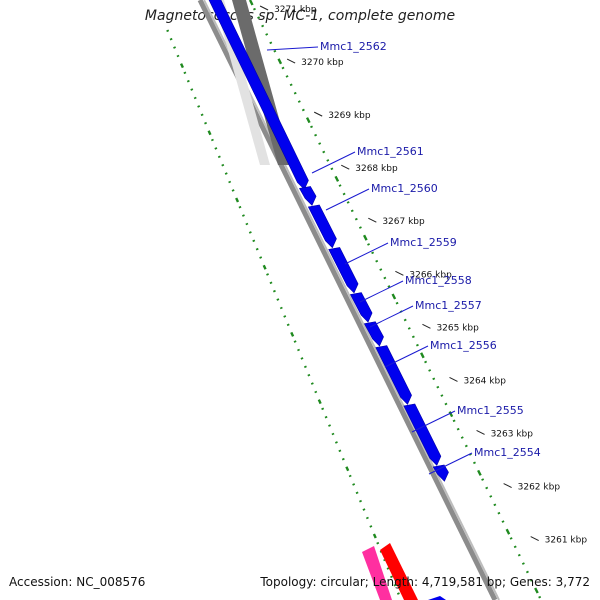 The height and width of the screenshot is (600, 600). I want to click on gene-label: Mmc1_2555, so click(490, 410).